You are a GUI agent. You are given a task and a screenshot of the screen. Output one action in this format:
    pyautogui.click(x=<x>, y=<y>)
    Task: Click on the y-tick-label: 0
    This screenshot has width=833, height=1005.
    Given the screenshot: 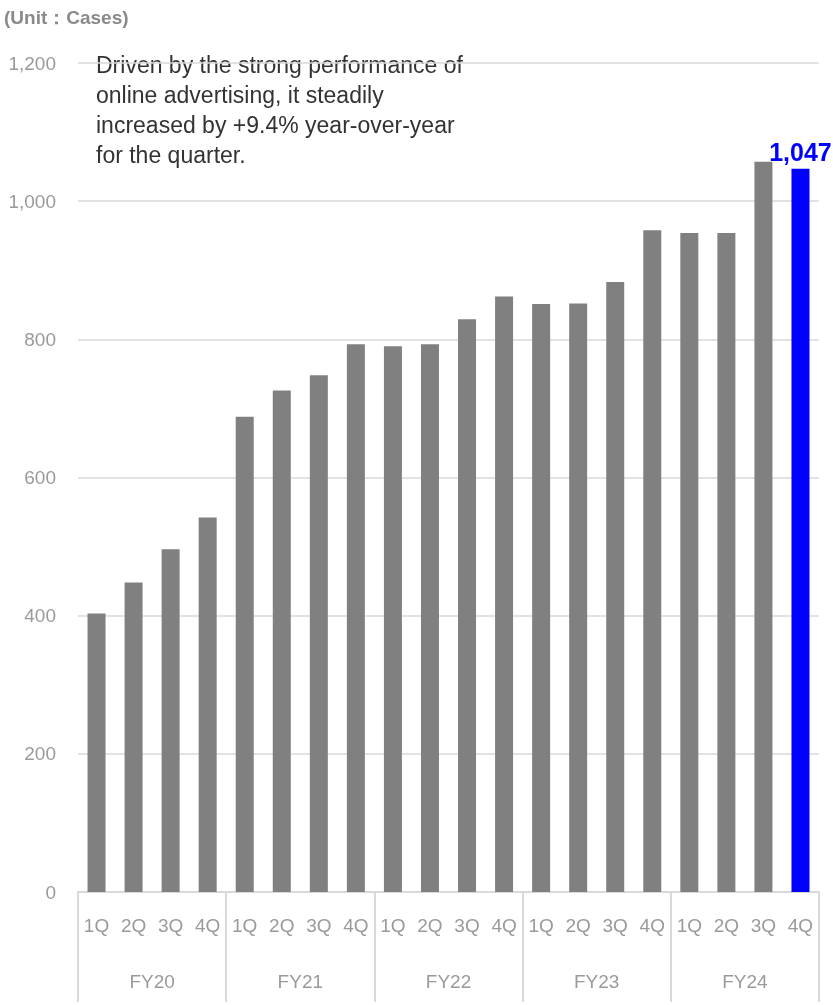 What is the action you would take?
    pyautogui.click(x=50, y=892)
    